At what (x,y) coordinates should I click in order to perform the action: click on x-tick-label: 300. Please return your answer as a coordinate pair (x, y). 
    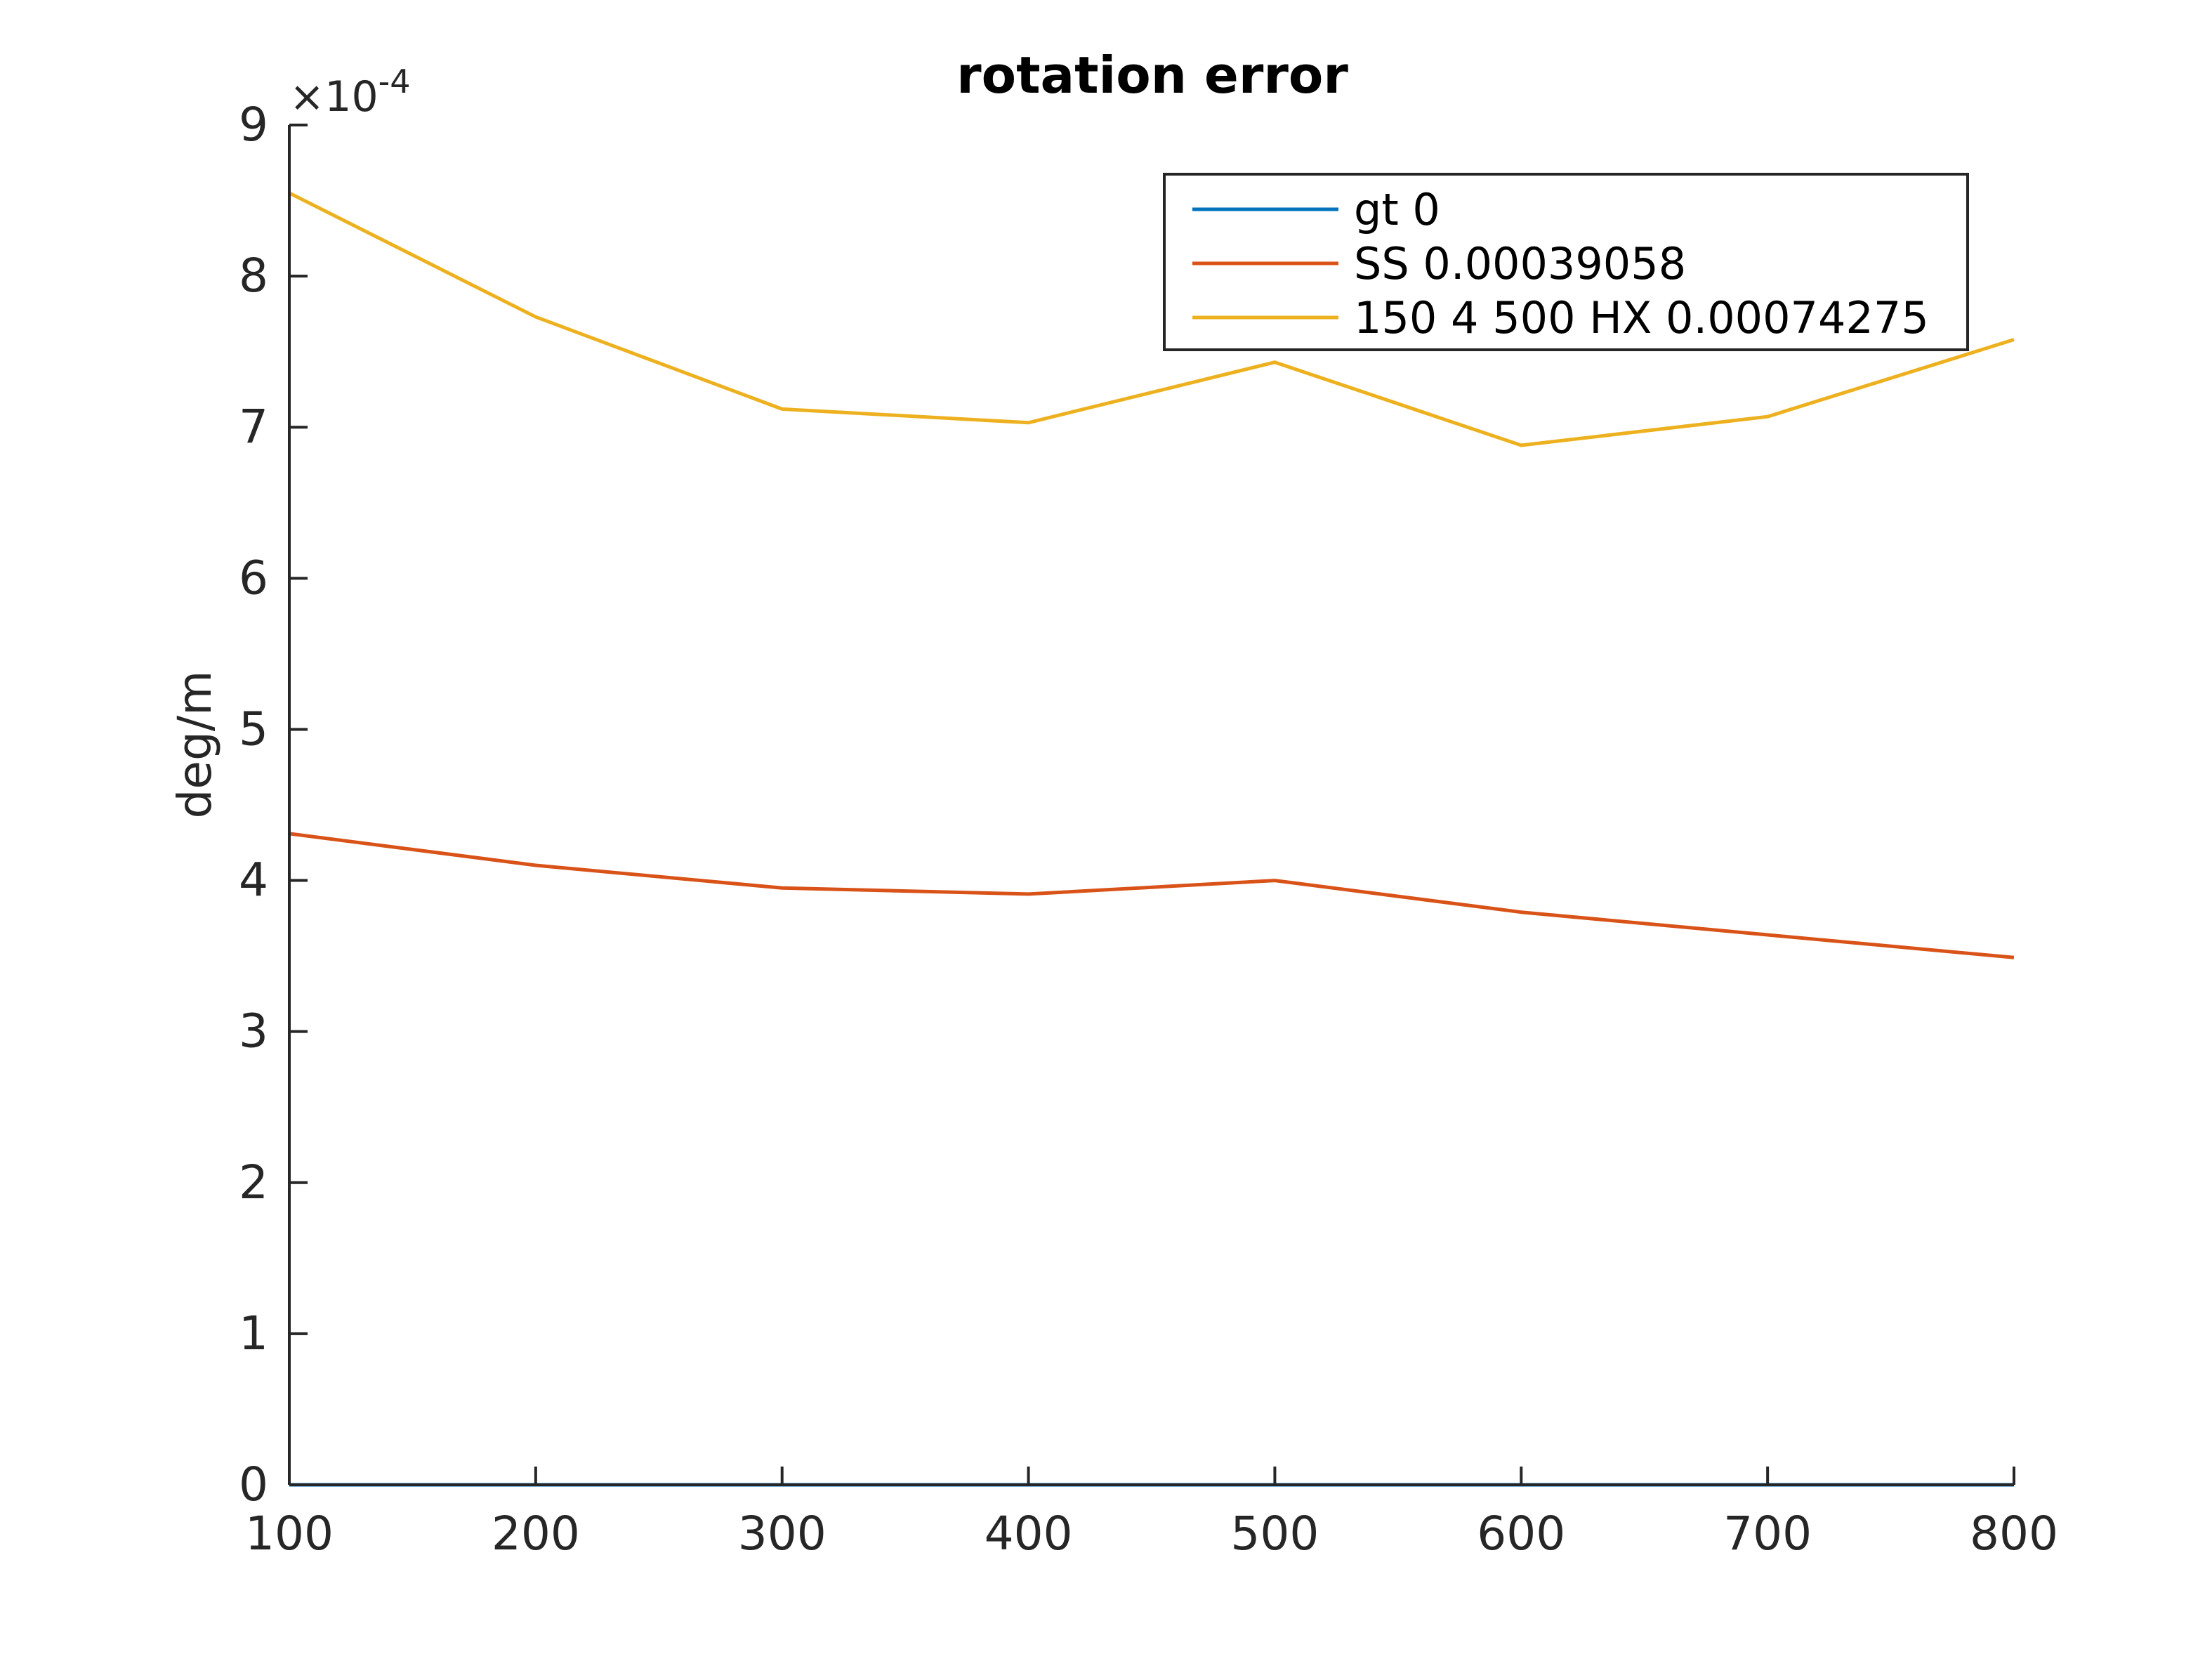
    Looking at the image, I should click on (782, 1534).